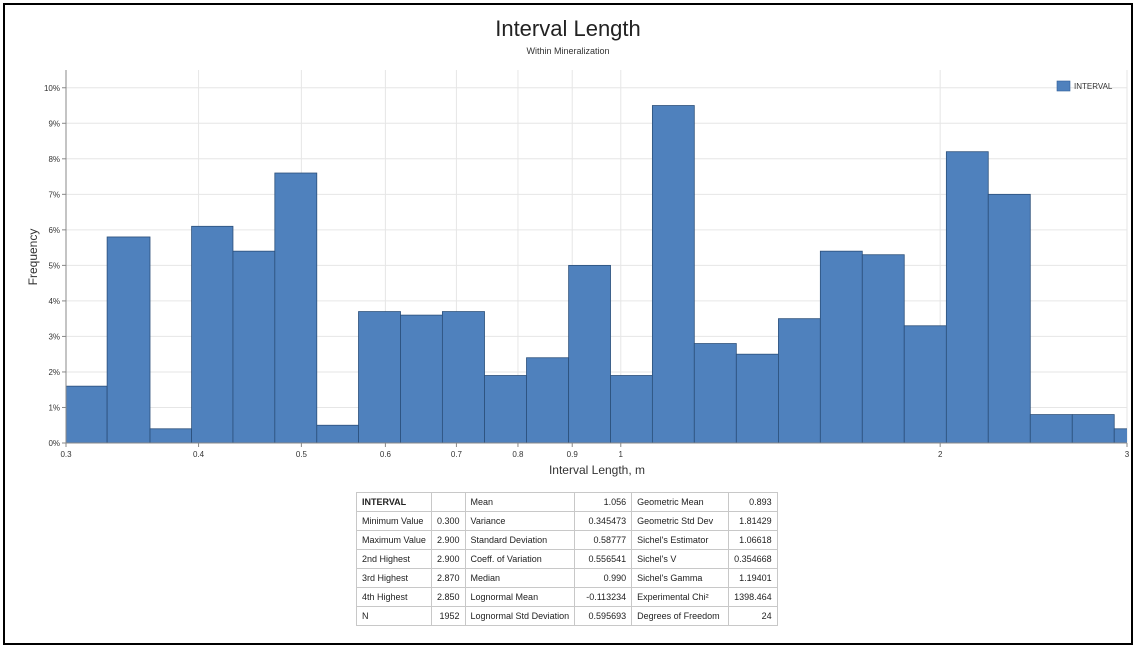 This screenshot has width=1136, height=648. I want to click on stats-row: INTERVAL Mean 1.056 Geometric Mean 0.893, so click(567, 502).